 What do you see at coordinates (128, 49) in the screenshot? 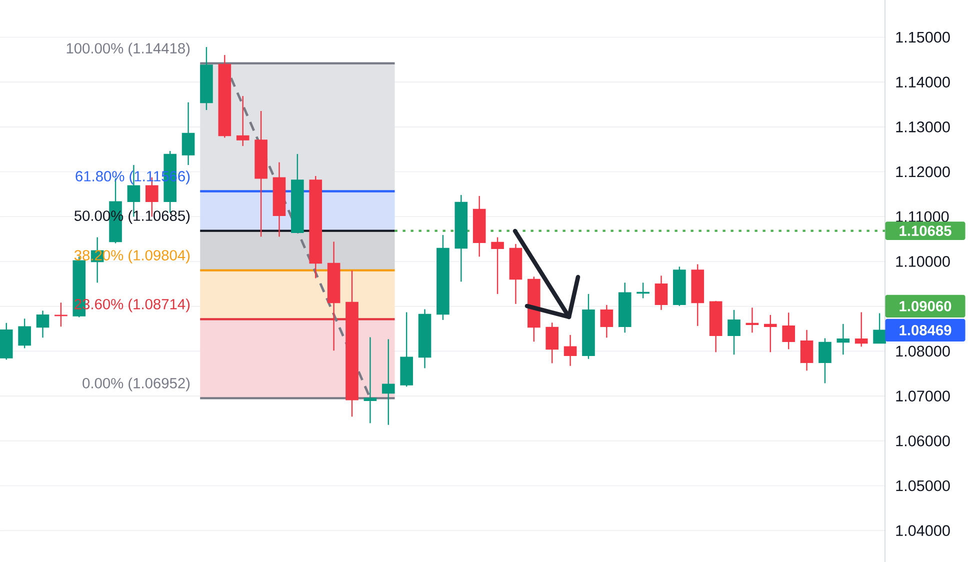
I see `ref-line-label: 100.00% (1.14418)` at bounding box center [128, 49].